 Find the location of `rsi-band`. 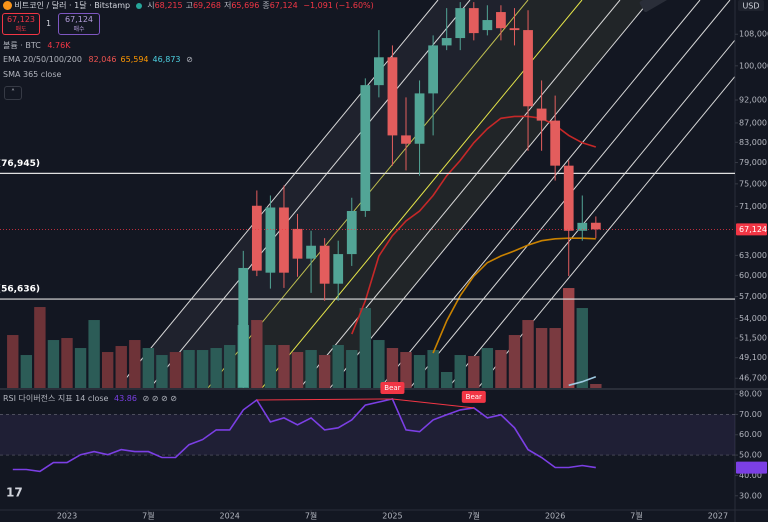

rsi-band is located at coordinates (367, 435).